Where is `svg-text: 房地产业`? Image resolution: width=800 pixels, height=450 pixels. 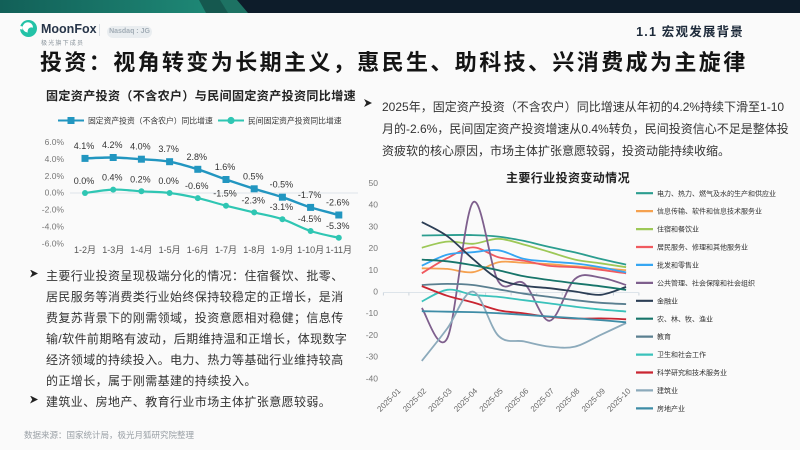 svg-text: 房地产业 is located at coordinates (671, 408).